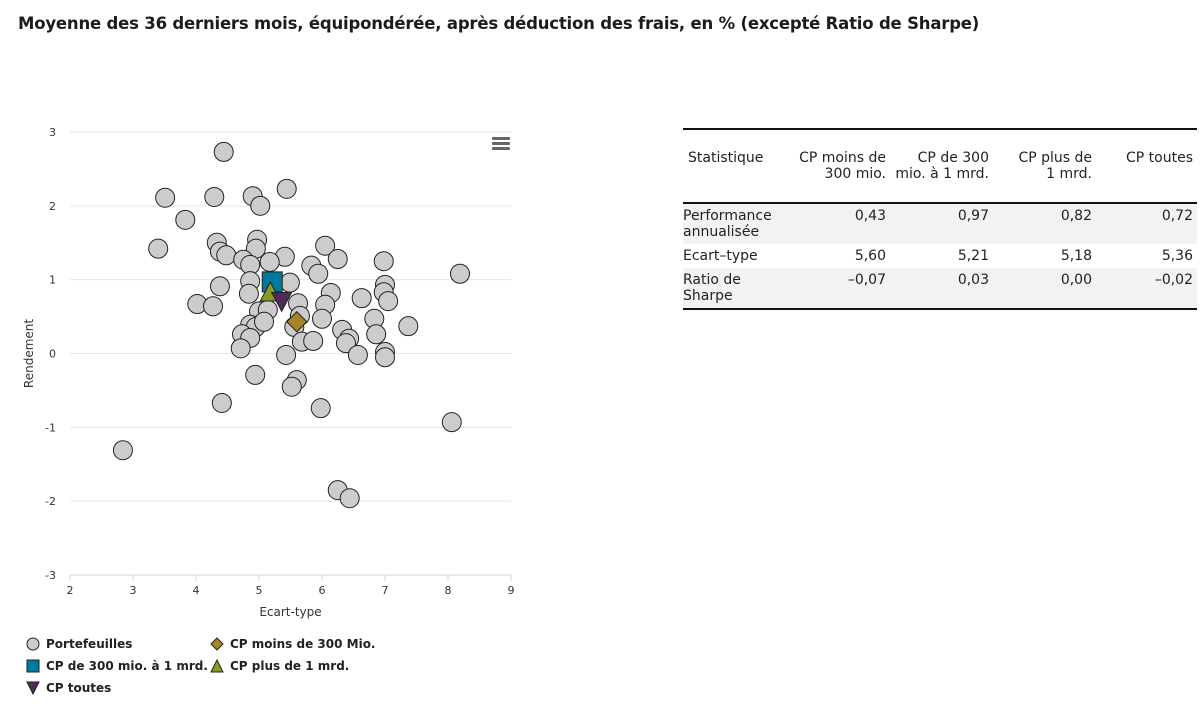  I want to click on table-cell: –0,02, so click(1146, 288).